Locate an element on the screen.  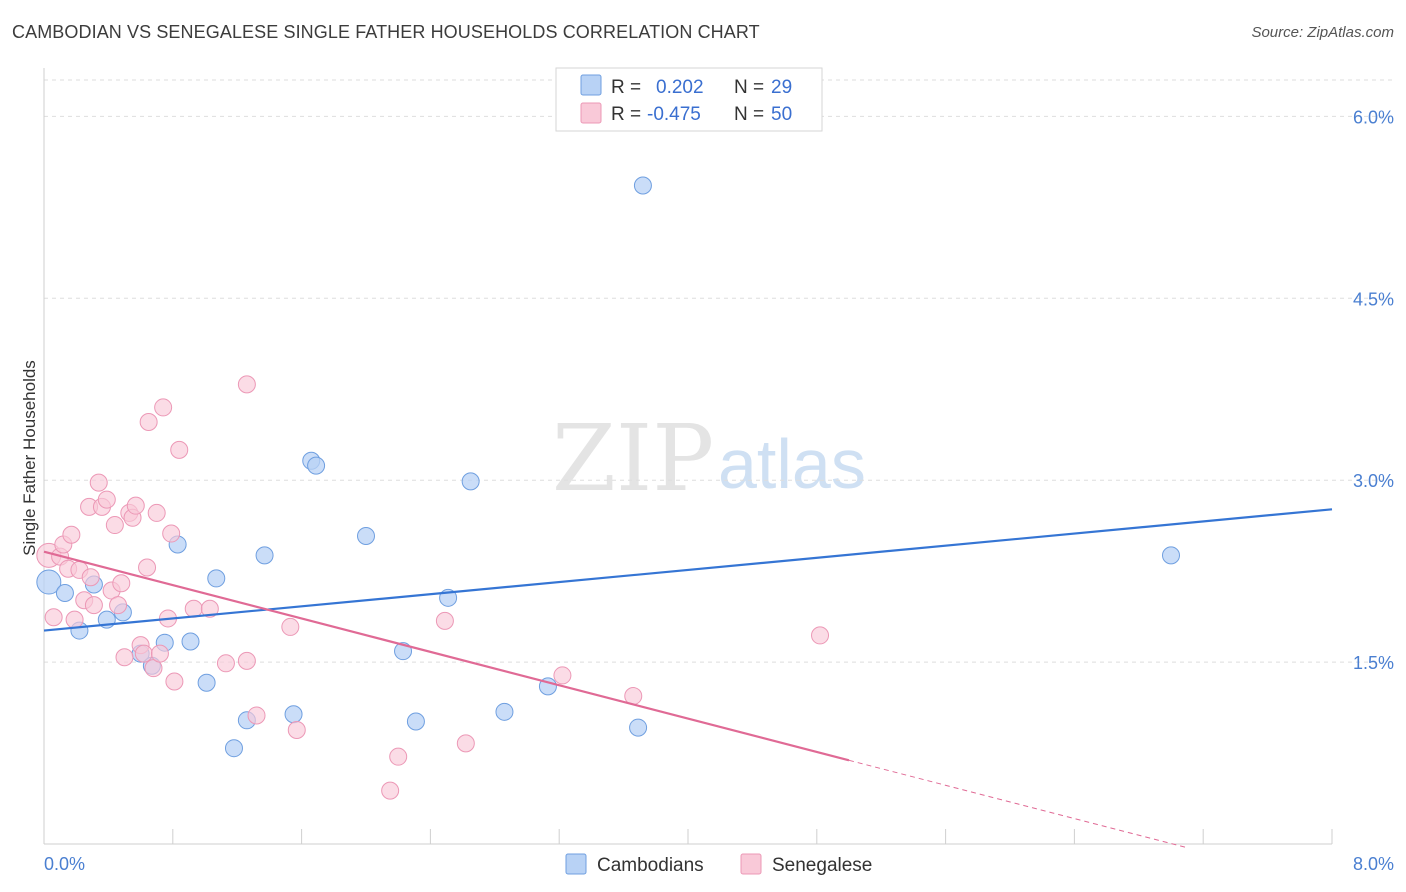
watermark-zip: ZIP is located at coordinates (633, 458).